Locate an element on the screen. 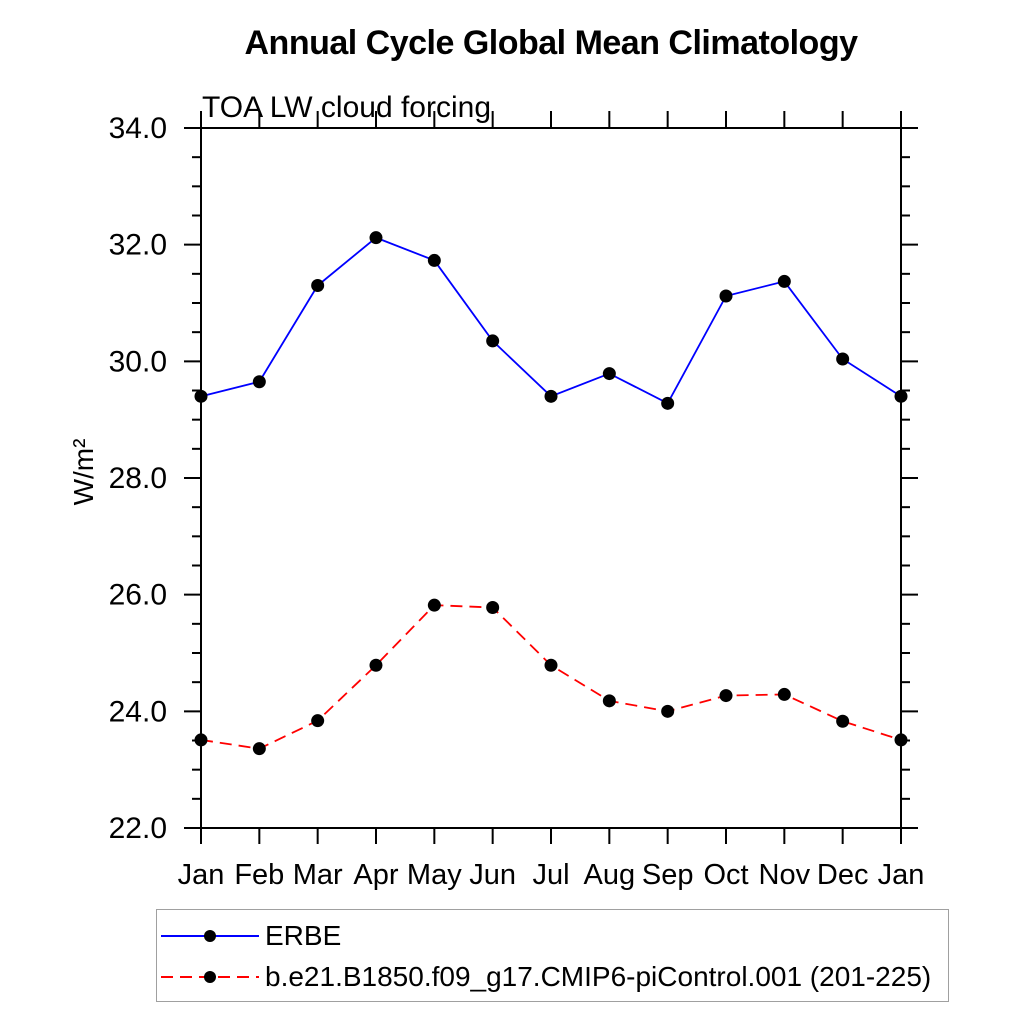 This screenshot has width=1024, height=1024. legend-line-sample-solid is located at coordinates (210, 936).